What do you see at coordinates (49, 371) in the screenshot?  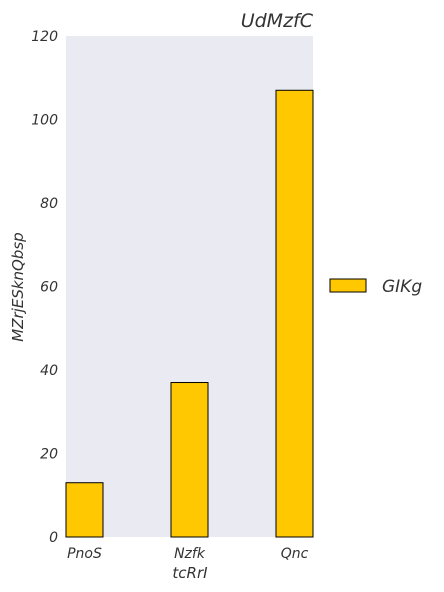 I see `y-tick-label: 40` at bounding box center [49, 371].